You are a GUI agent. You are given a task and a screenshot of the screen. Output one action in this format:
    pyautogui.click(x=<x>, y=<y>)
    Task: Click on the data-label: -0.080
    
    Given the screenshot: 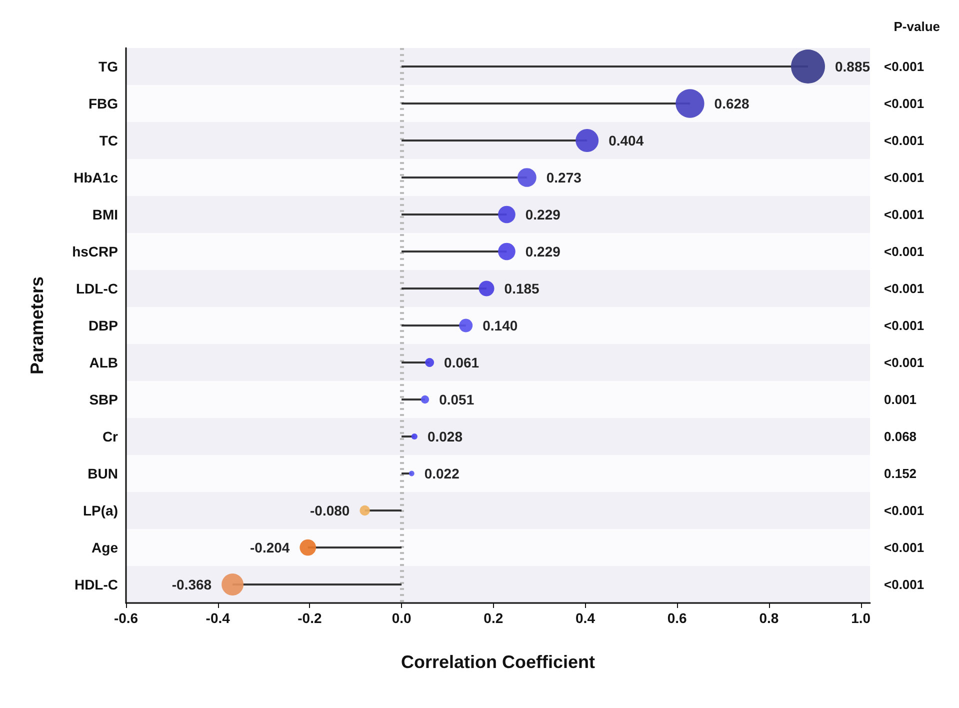 What is the action you would take?
    pyautogui.click(x=330, y=510)
    